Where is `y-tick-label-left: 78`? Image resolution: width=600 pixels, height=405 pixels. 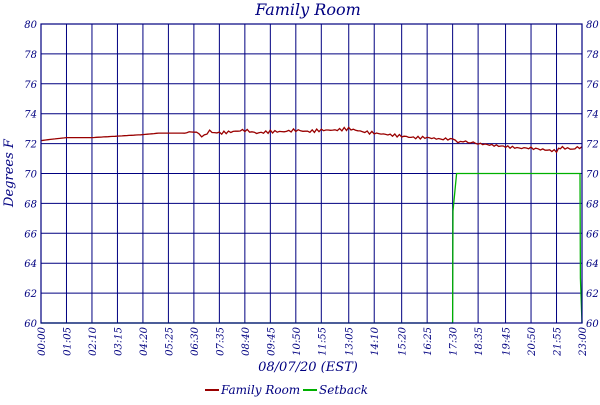 y-tick-label-left: 78 is located at coordinates (30, 55).